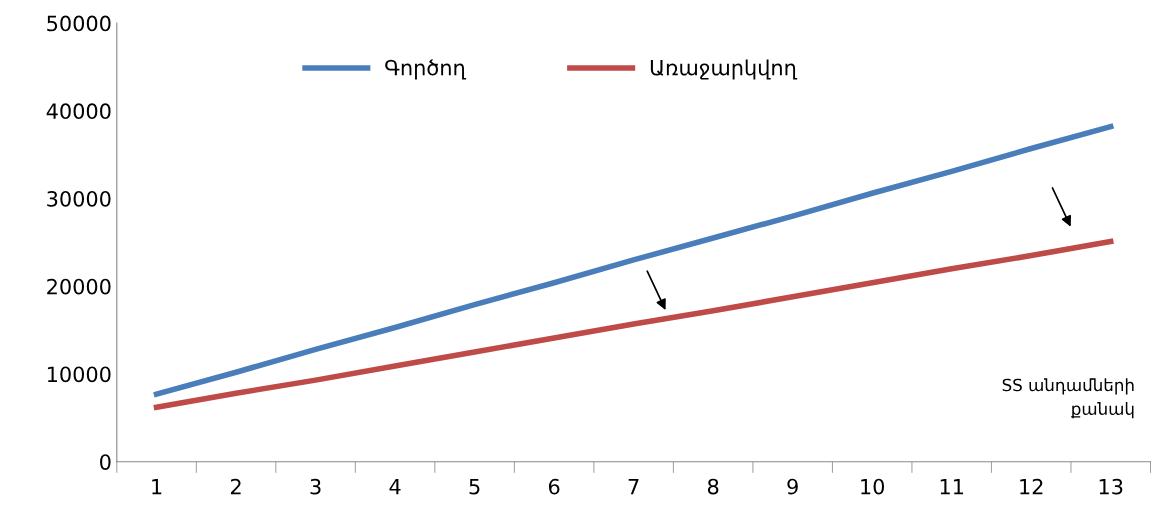 Image resolution: width=1168 pixels, height=513 pixels. What do you see at coordinates (952, 487) in the screenshot?
I see `x-tick-label: 11` at bounding box center [952, 487].